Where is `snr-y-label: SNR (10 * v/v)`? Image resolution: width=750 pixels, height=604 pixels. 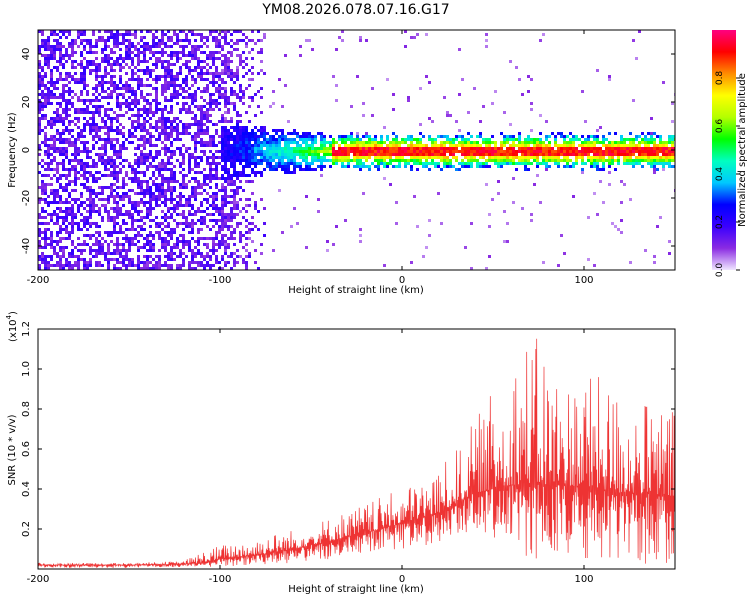 snr-y-label: SNR (10 * v/v) is located at coordinates (12, 449).